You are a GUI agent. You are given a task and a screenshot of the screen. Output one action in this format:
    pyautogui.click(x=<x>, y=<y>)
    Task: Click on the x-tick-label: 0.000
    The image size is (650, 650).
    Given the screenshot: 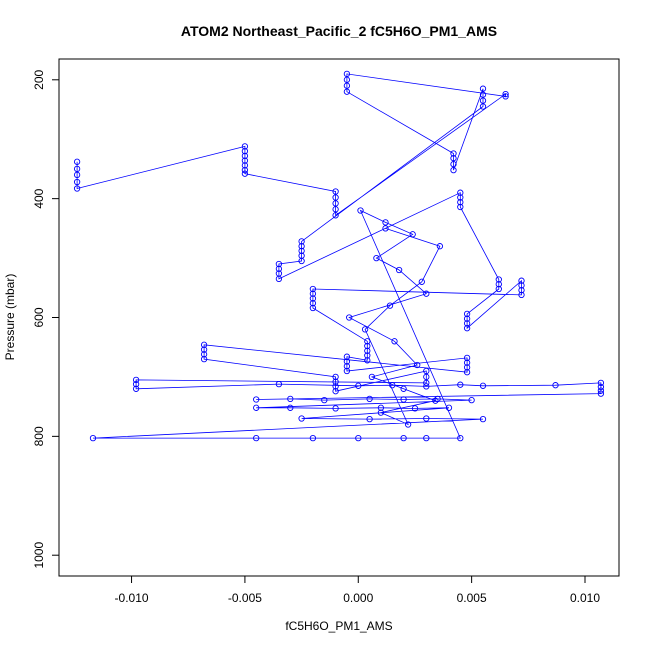 What is the action you would take?
    pyautogui.click(x=358, y=598)
    